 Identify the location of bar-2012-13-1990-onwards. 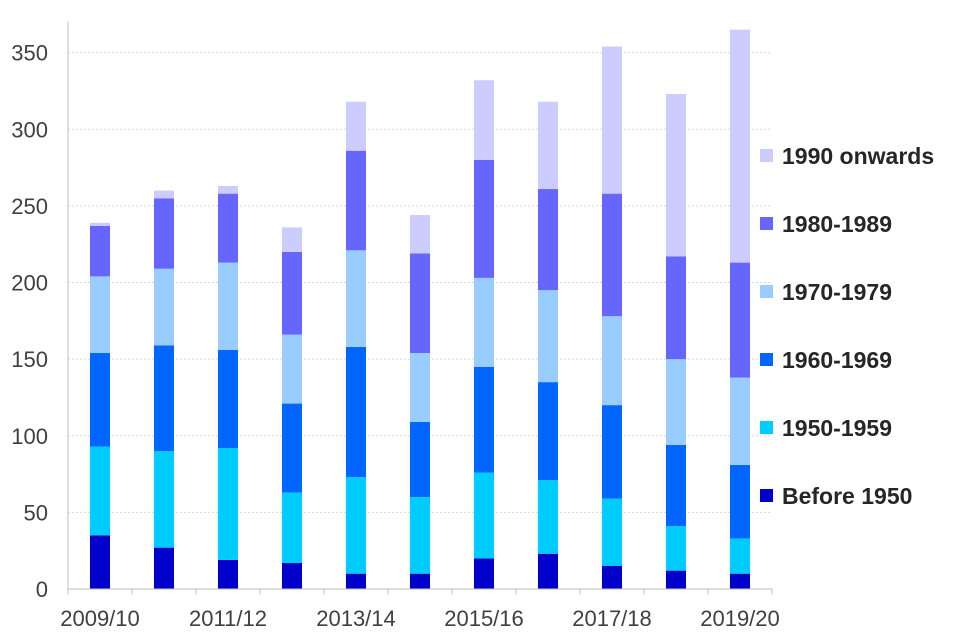
(292, 239).